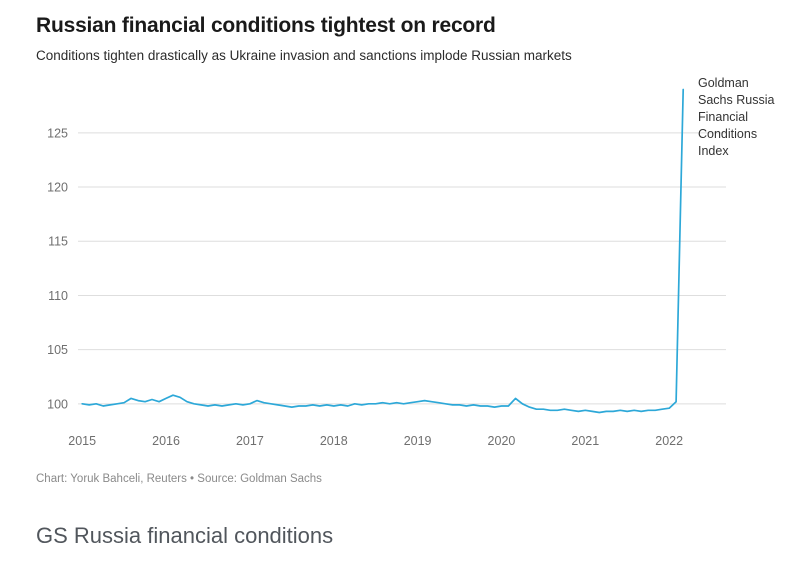  Describe the element at coordinates (185, 535) in the screenshot. I see `next-section-heading: GS Russia financial conditions` at that location.